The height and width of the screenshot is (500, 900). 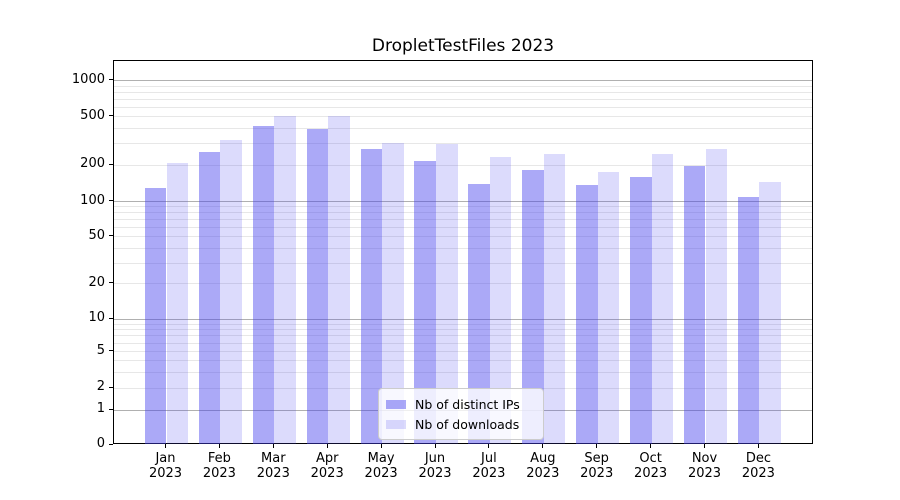 I want to click on x-tick-label: Oct 2023, so click(x=651, y=466).